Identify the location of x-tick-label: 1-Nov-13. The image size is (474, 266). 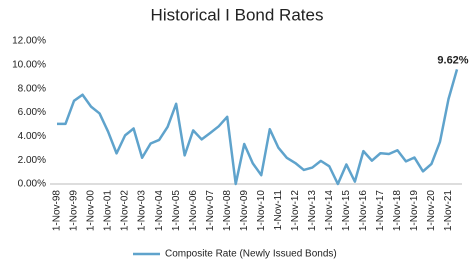
(312, 211).